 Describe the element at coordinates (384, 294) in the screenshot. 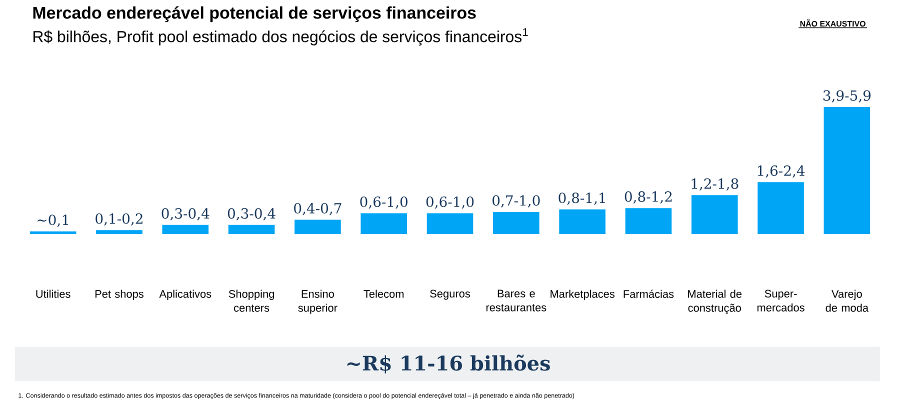

I see `x-tick-label: Telecom` at that location.